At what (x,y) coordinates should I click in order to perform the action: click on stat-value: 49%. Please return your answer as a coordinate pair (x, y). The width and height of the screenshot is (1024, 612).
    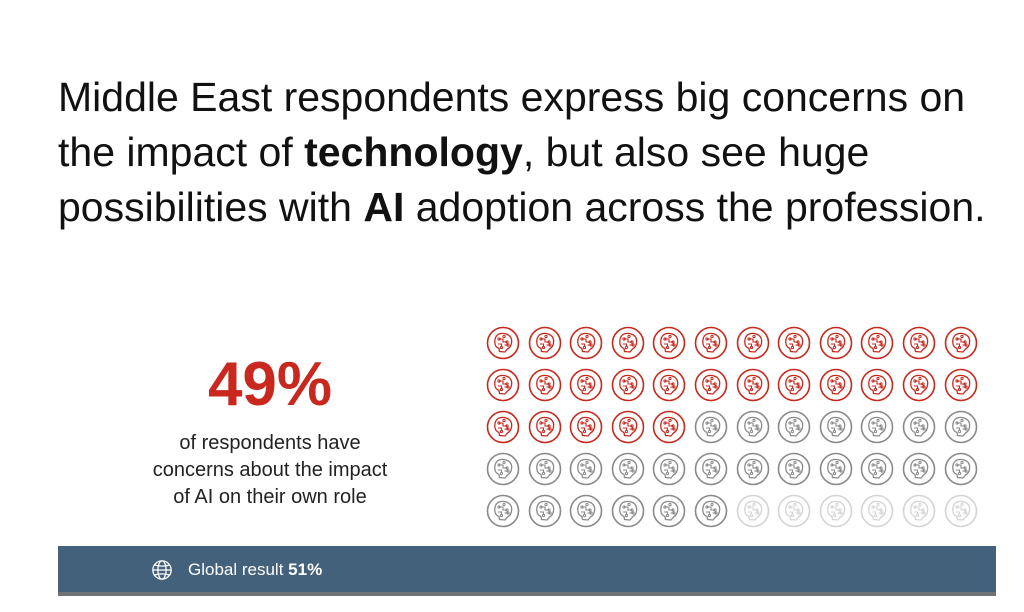
    Looking at the image, I should click on (270, 384).